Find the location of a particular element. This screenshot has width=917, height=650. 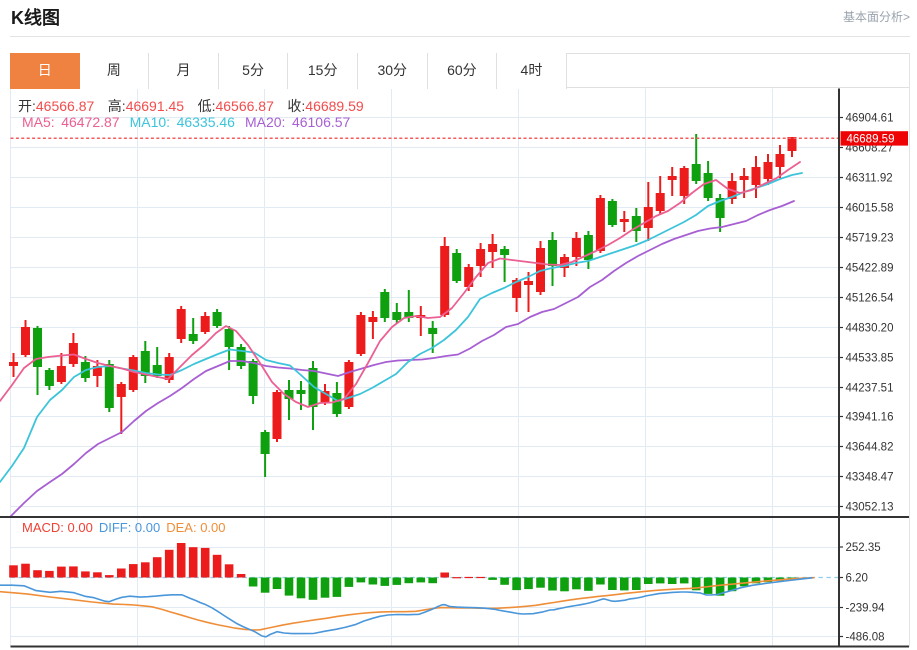

svg-text: 44237.51 is located at coordinates (870, 389).